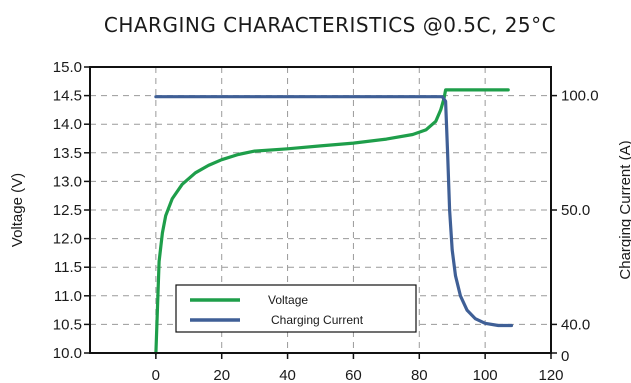 This screenshot has width=631, height=383. I want to click on y2-tick-label: 0, so click(565, 356).